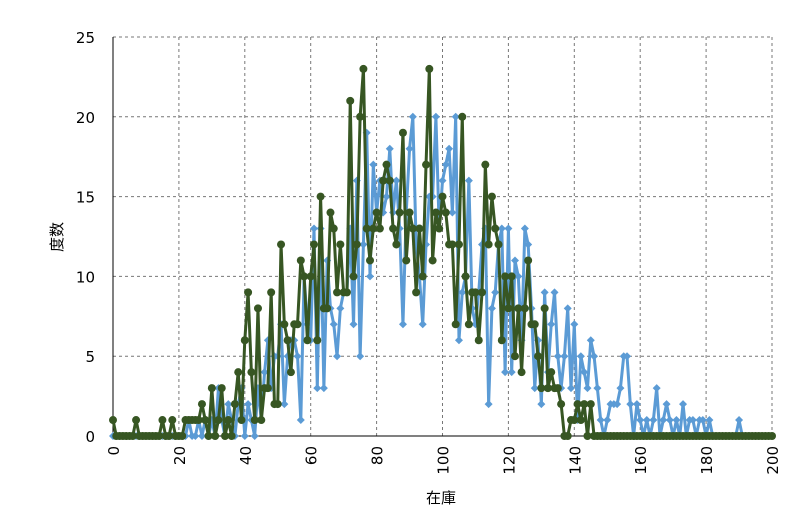  What do you see at coordinates (707, 460) in the screenshot?
I see `x-tick-label: 180` at bounding box center [707, 460].